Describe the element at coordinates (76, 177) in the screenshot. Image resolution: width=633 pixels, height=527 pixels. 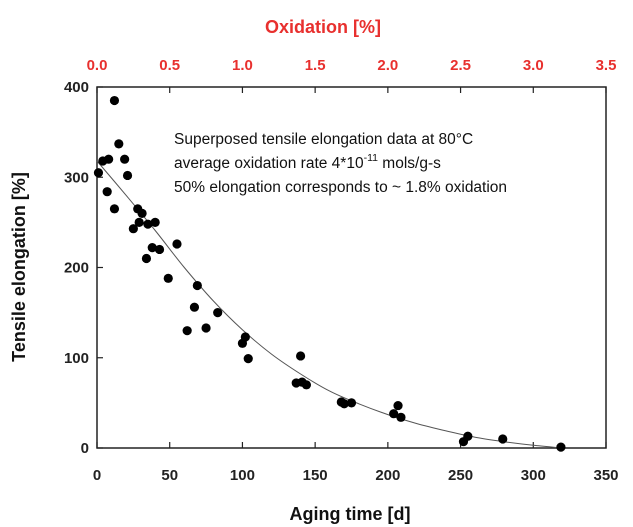
I see `y-tick-label: 300` at that location.